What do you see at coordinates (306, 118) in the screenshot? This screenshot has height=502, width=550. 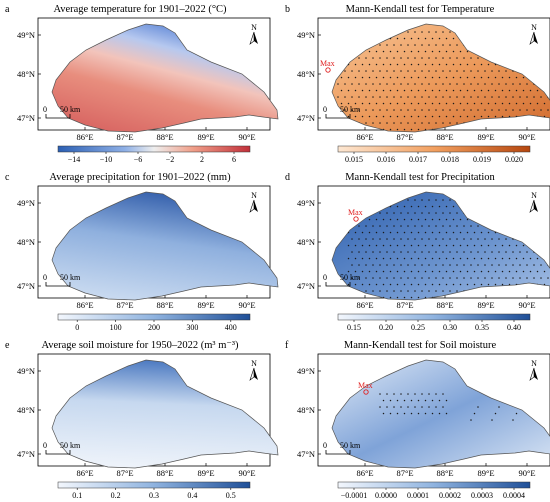 I see `lat-label: 47°N` at bounding box center [306, 118].